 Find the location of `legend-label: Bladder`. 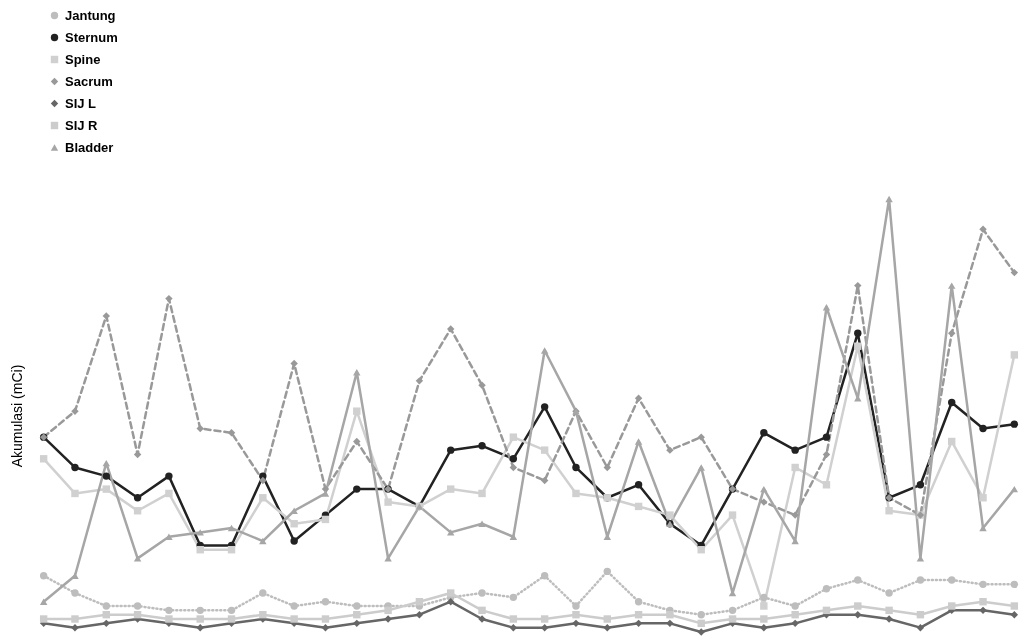

legend-label: Bladder is located at coordinates (89, 147).